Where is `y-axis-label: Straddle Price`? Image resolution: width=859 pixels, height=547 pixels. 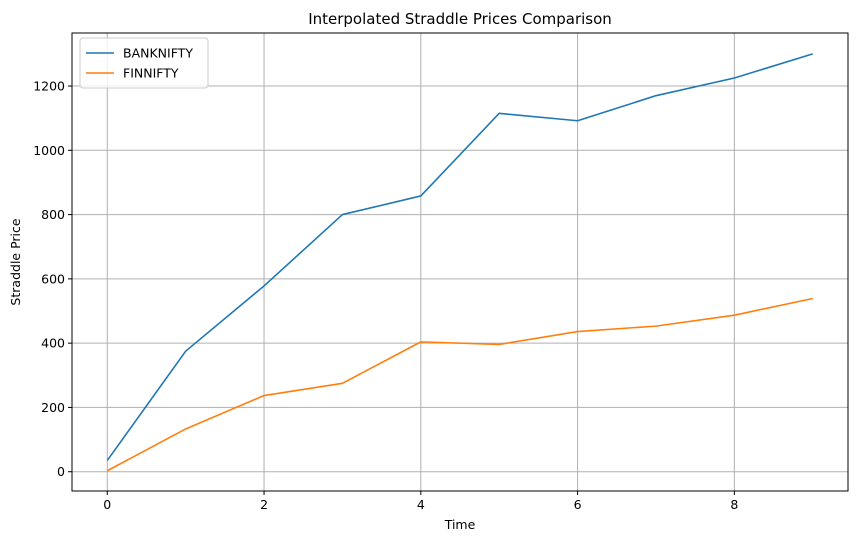
y-axis-label: Straddle Price is located at coordinates (15, 261).